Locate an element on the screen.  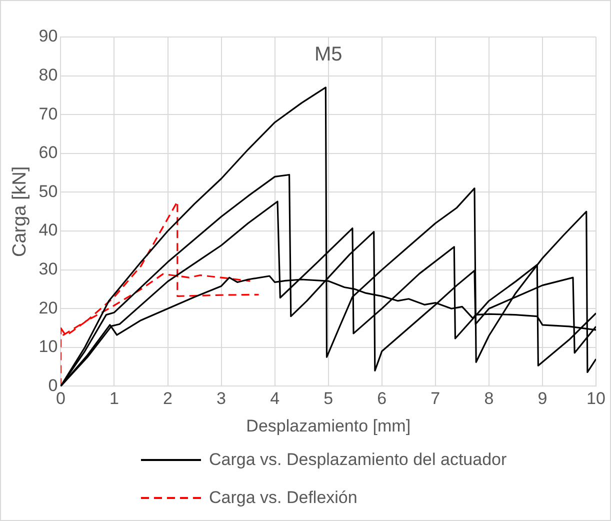
y-tick-label: 70 is located at coordinates (48, 114).